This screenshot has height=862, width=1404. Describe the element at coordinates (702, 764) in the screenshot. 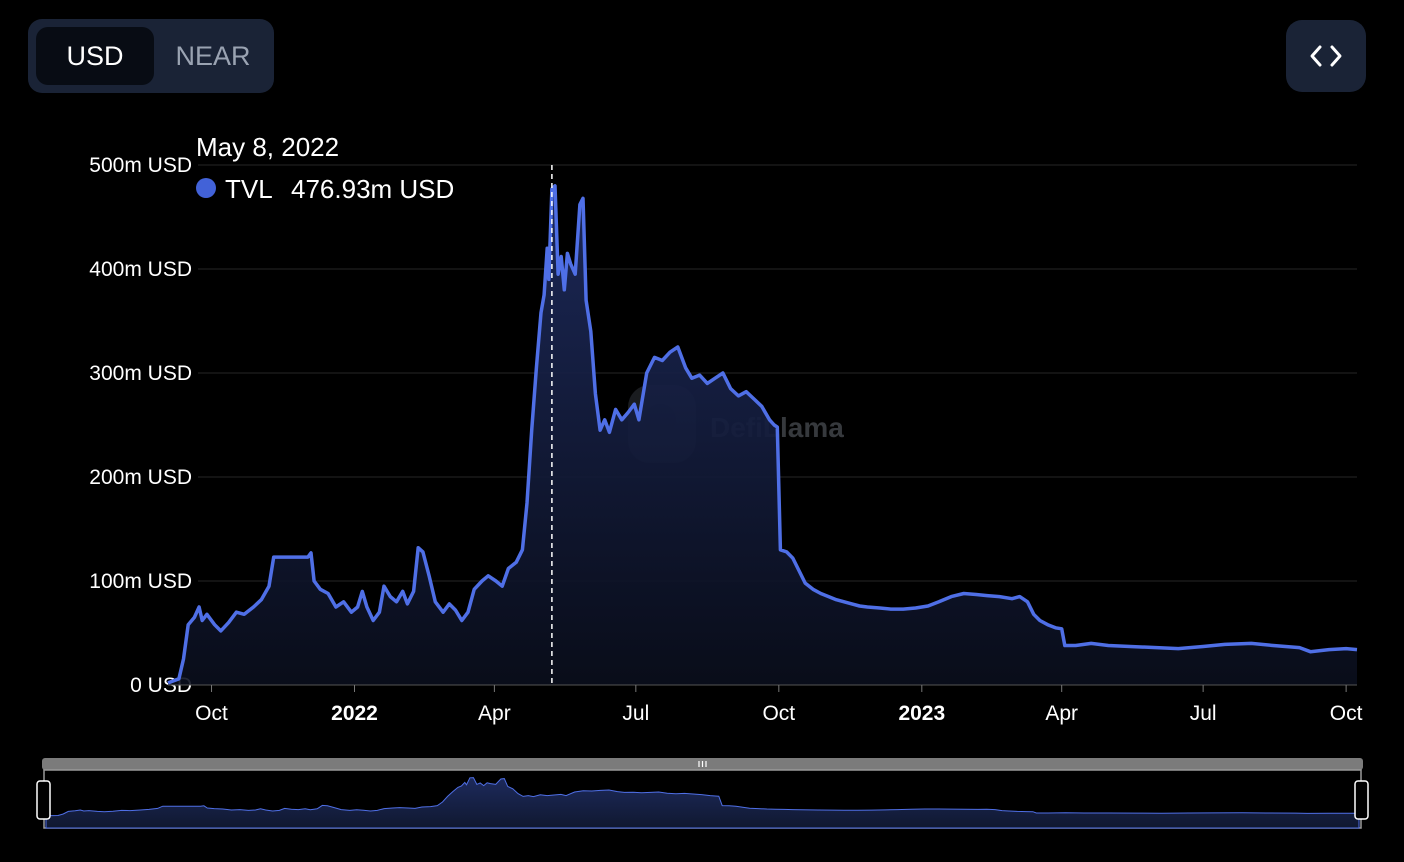

I see `range-slider-grip-icon` at that location.